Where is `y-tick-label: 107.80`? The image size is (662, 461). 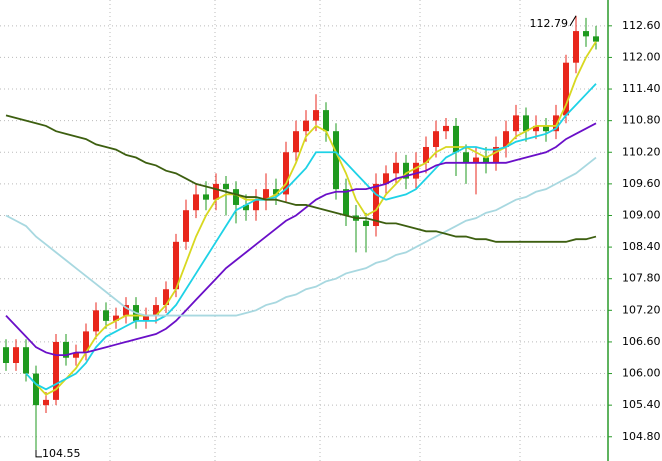
y-tick-label: 107.80 is located at coordinates (641, 278).